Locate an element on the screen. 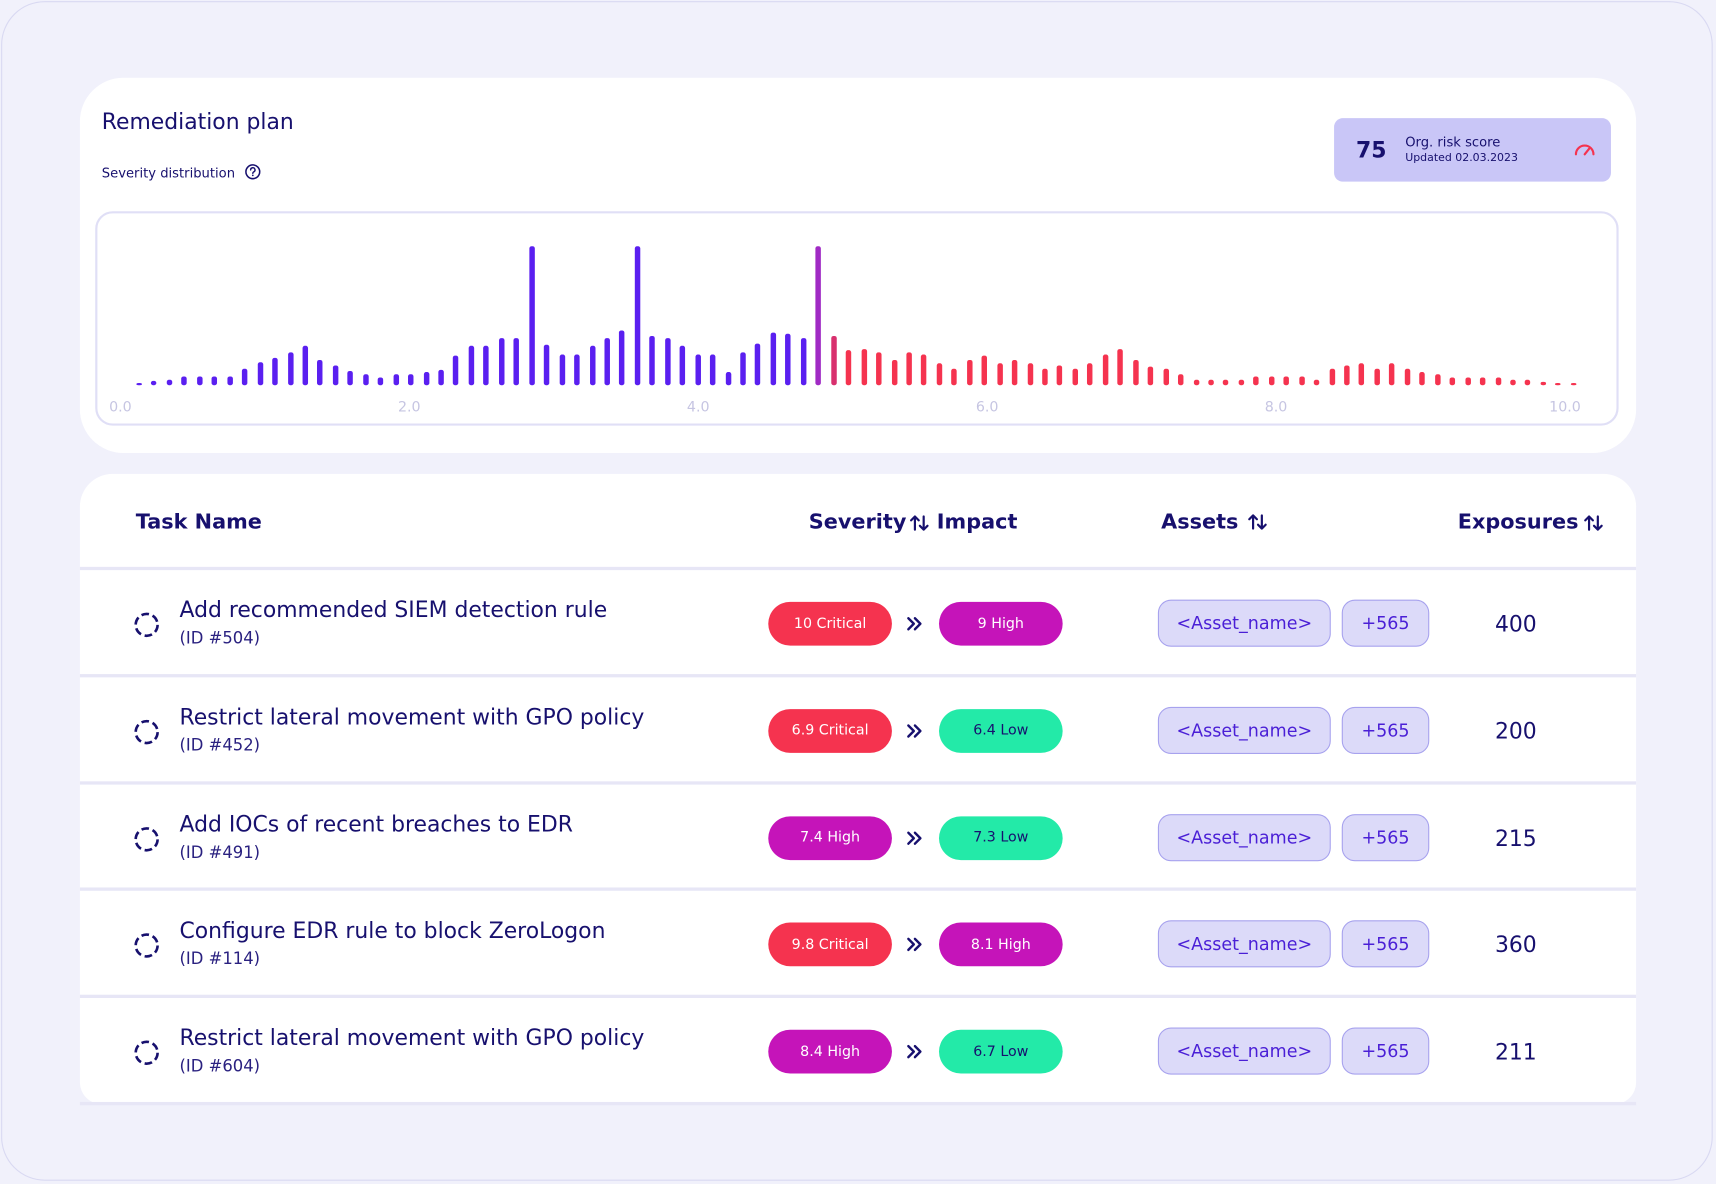  x-tick-label: 10.0 is located at coordinates (1565, 407).